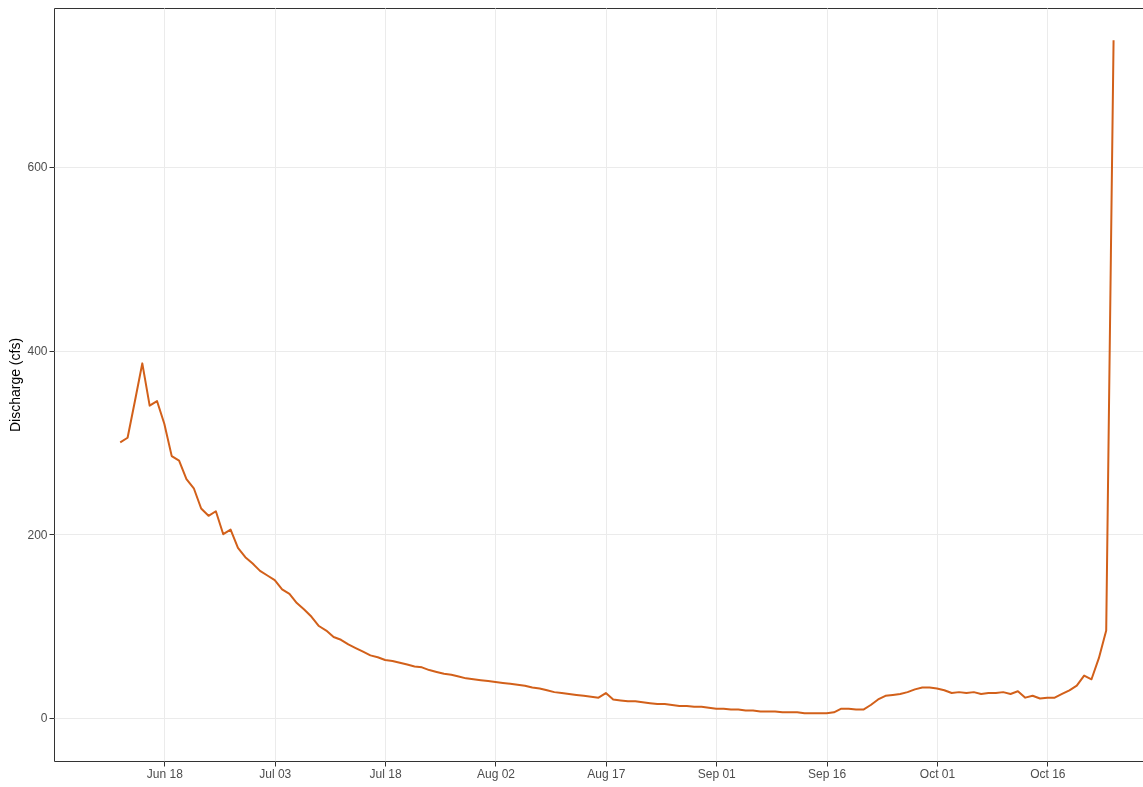 This screenshot has width=1143, height=787. I want to click on x-tick-label: Sep 16, so click(827, 773).